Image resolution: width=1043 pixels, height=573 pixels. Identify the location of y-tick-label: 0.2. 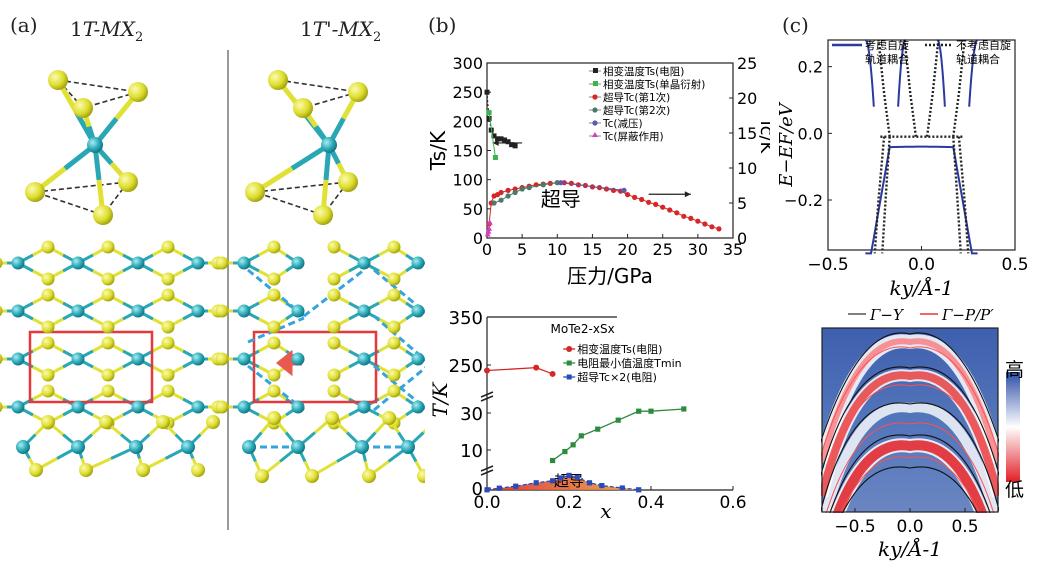
(810, 67).